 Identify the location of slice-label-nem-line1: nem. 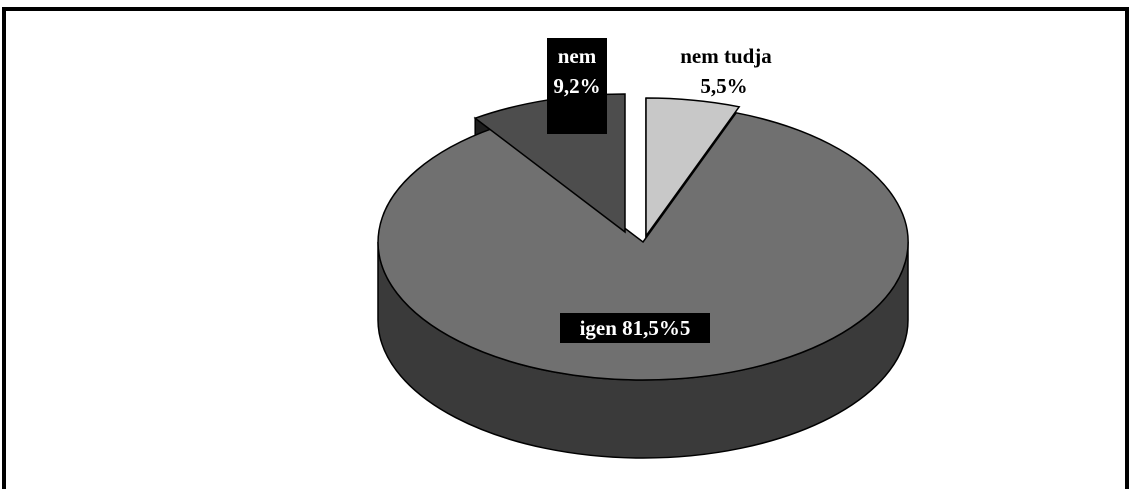
(577, 56).